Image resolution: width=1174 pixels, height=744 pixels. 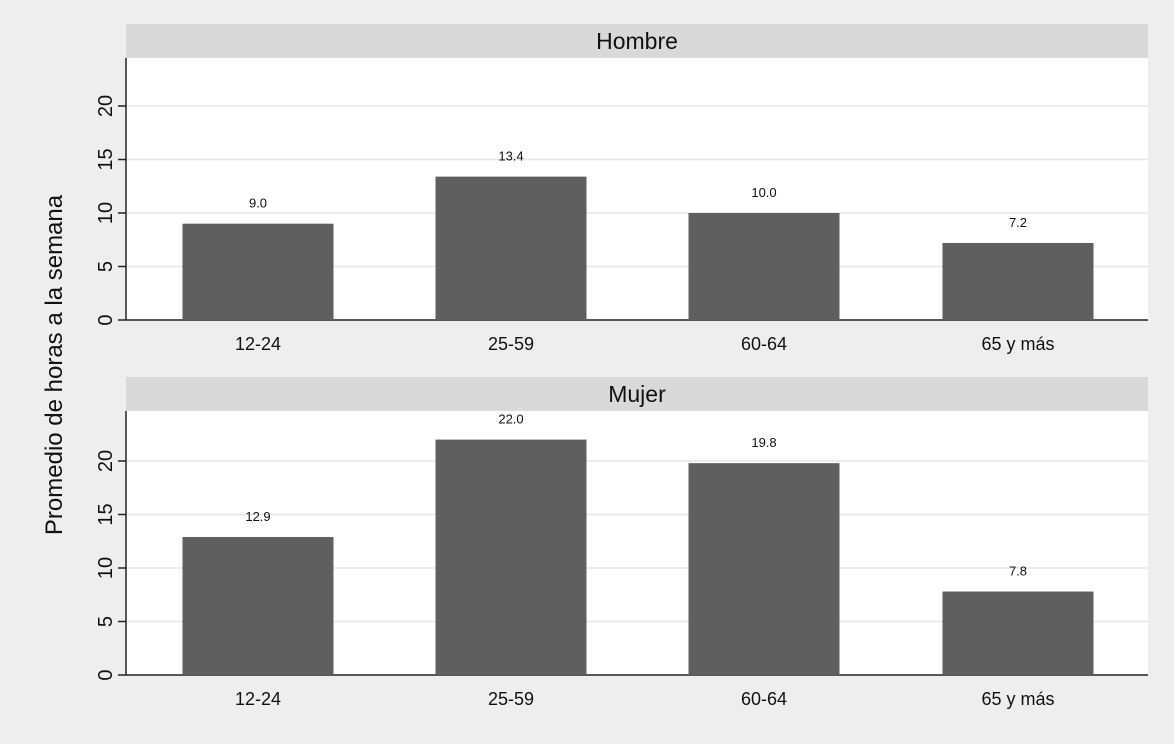 What do you see at coordinates (258, 203) in the screenshot?
I see `data-label: 9.0` at bounding box center [258, 203].